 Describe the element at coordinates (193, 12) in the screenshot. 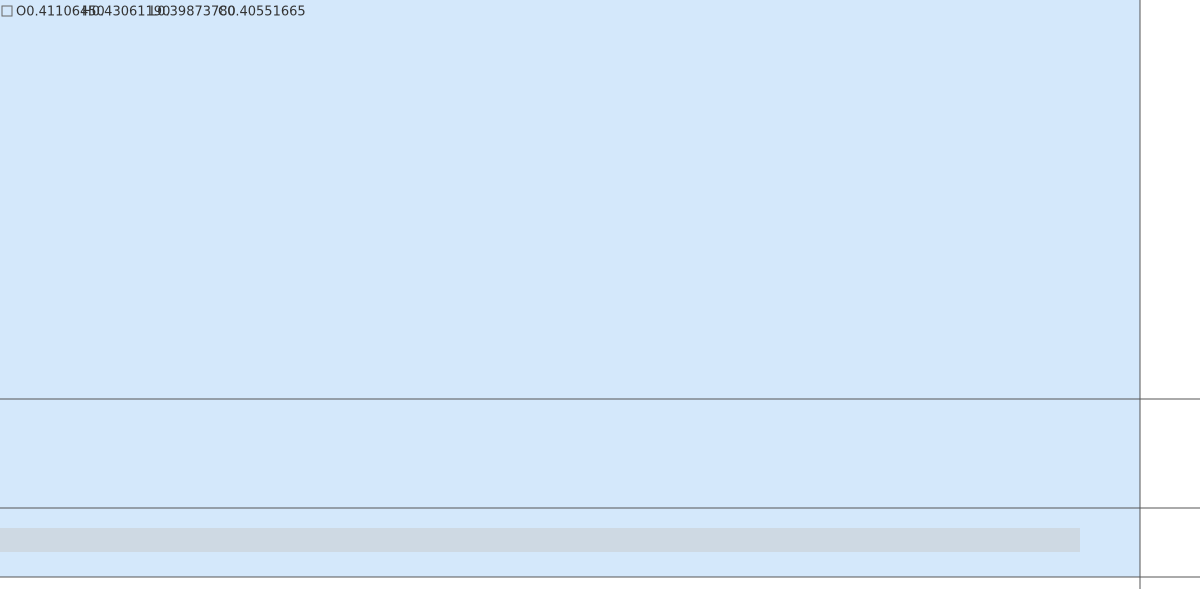

I see `ohlc-low: L0.39873780` at that location.